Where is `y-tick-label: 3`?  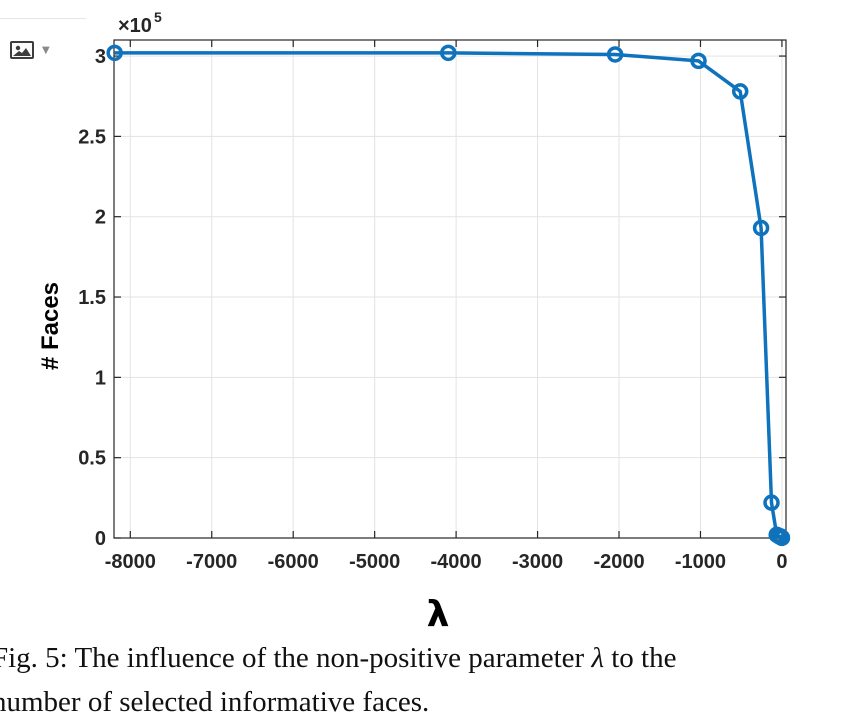 y-tick-label: 3 is located at coordinates (100, 57).